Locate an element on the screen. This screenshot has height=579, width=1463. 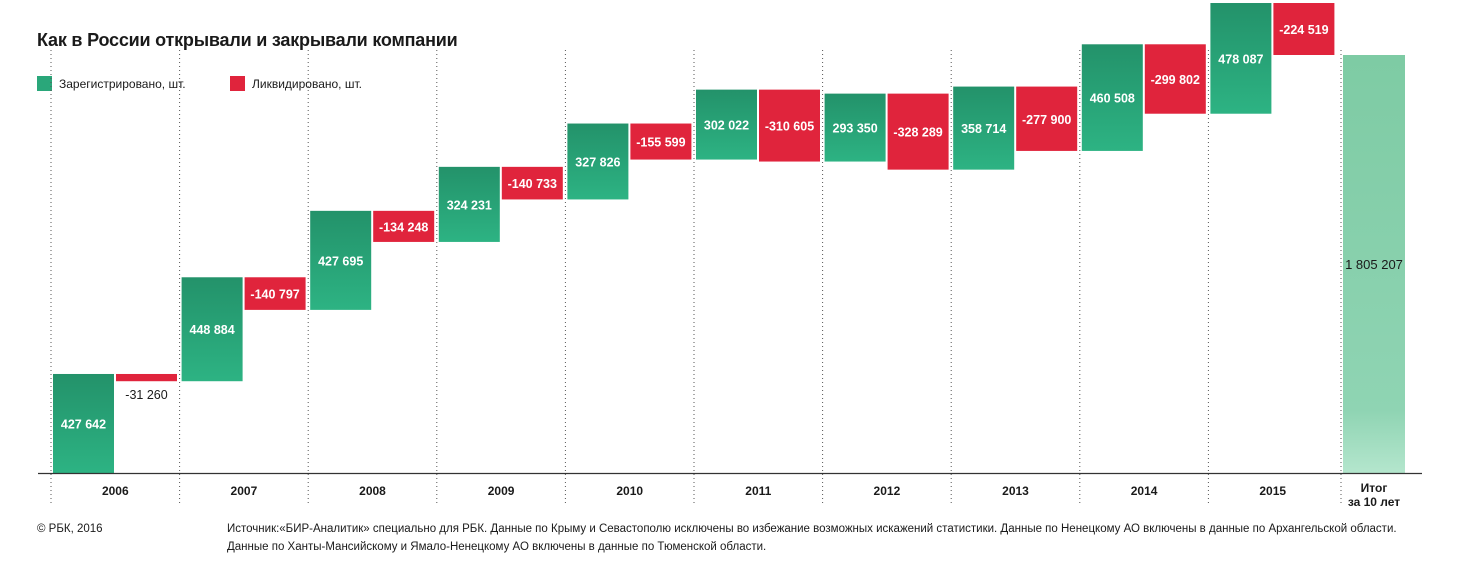
data-label-registered: 324 231 is located at coordinates (469, 205).